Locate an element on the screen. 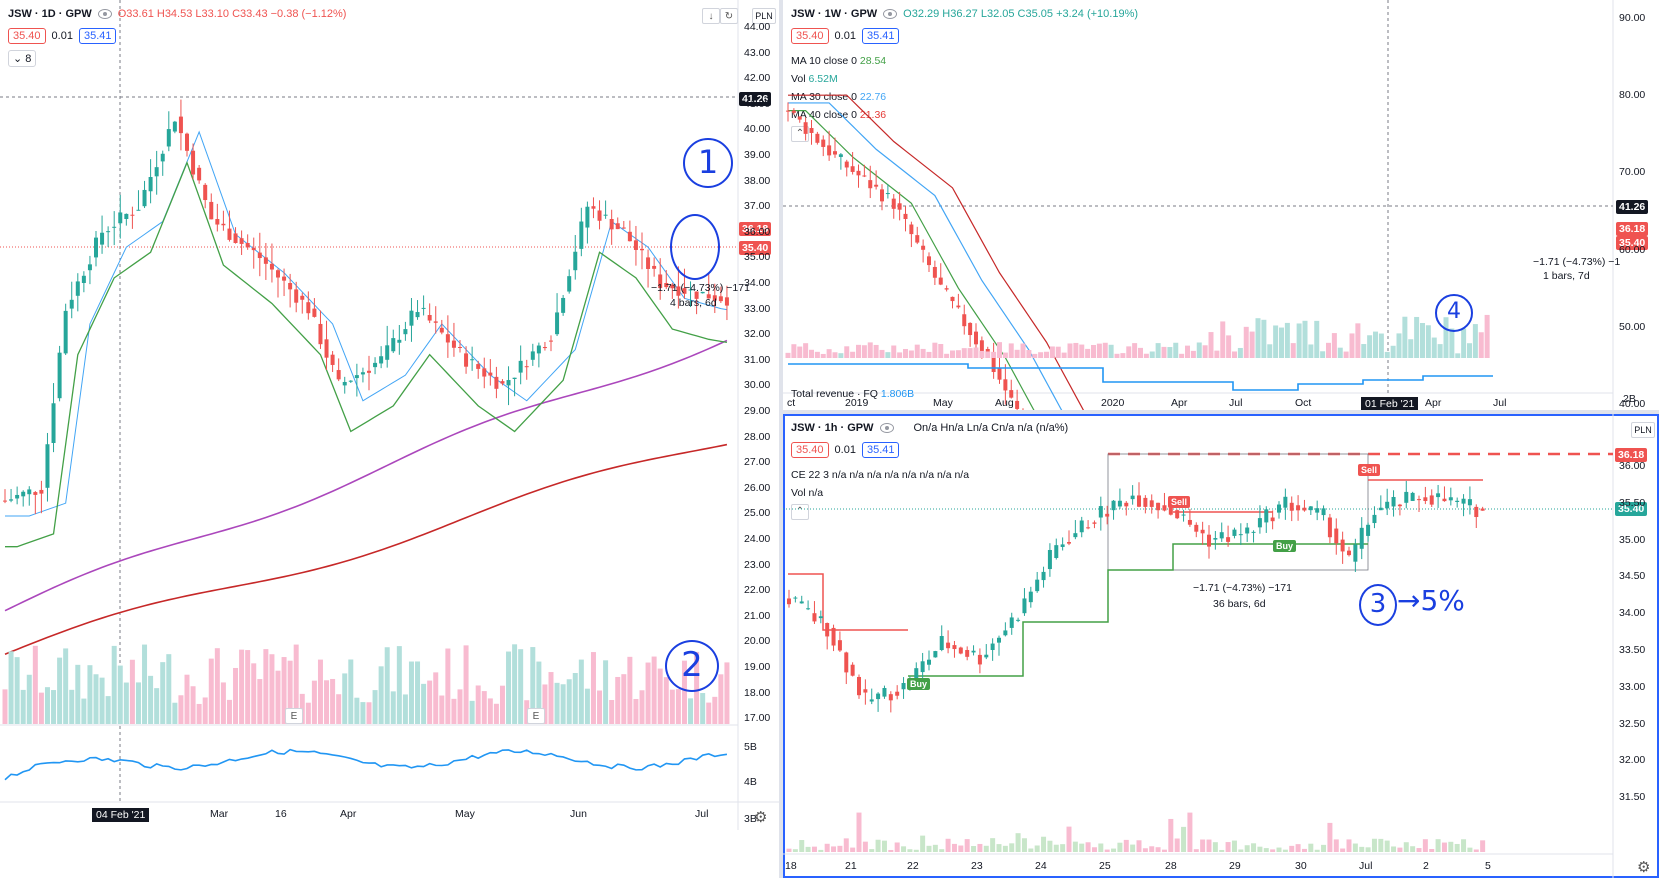  sell-signal: Sell is located at coordinates (1369, 470).